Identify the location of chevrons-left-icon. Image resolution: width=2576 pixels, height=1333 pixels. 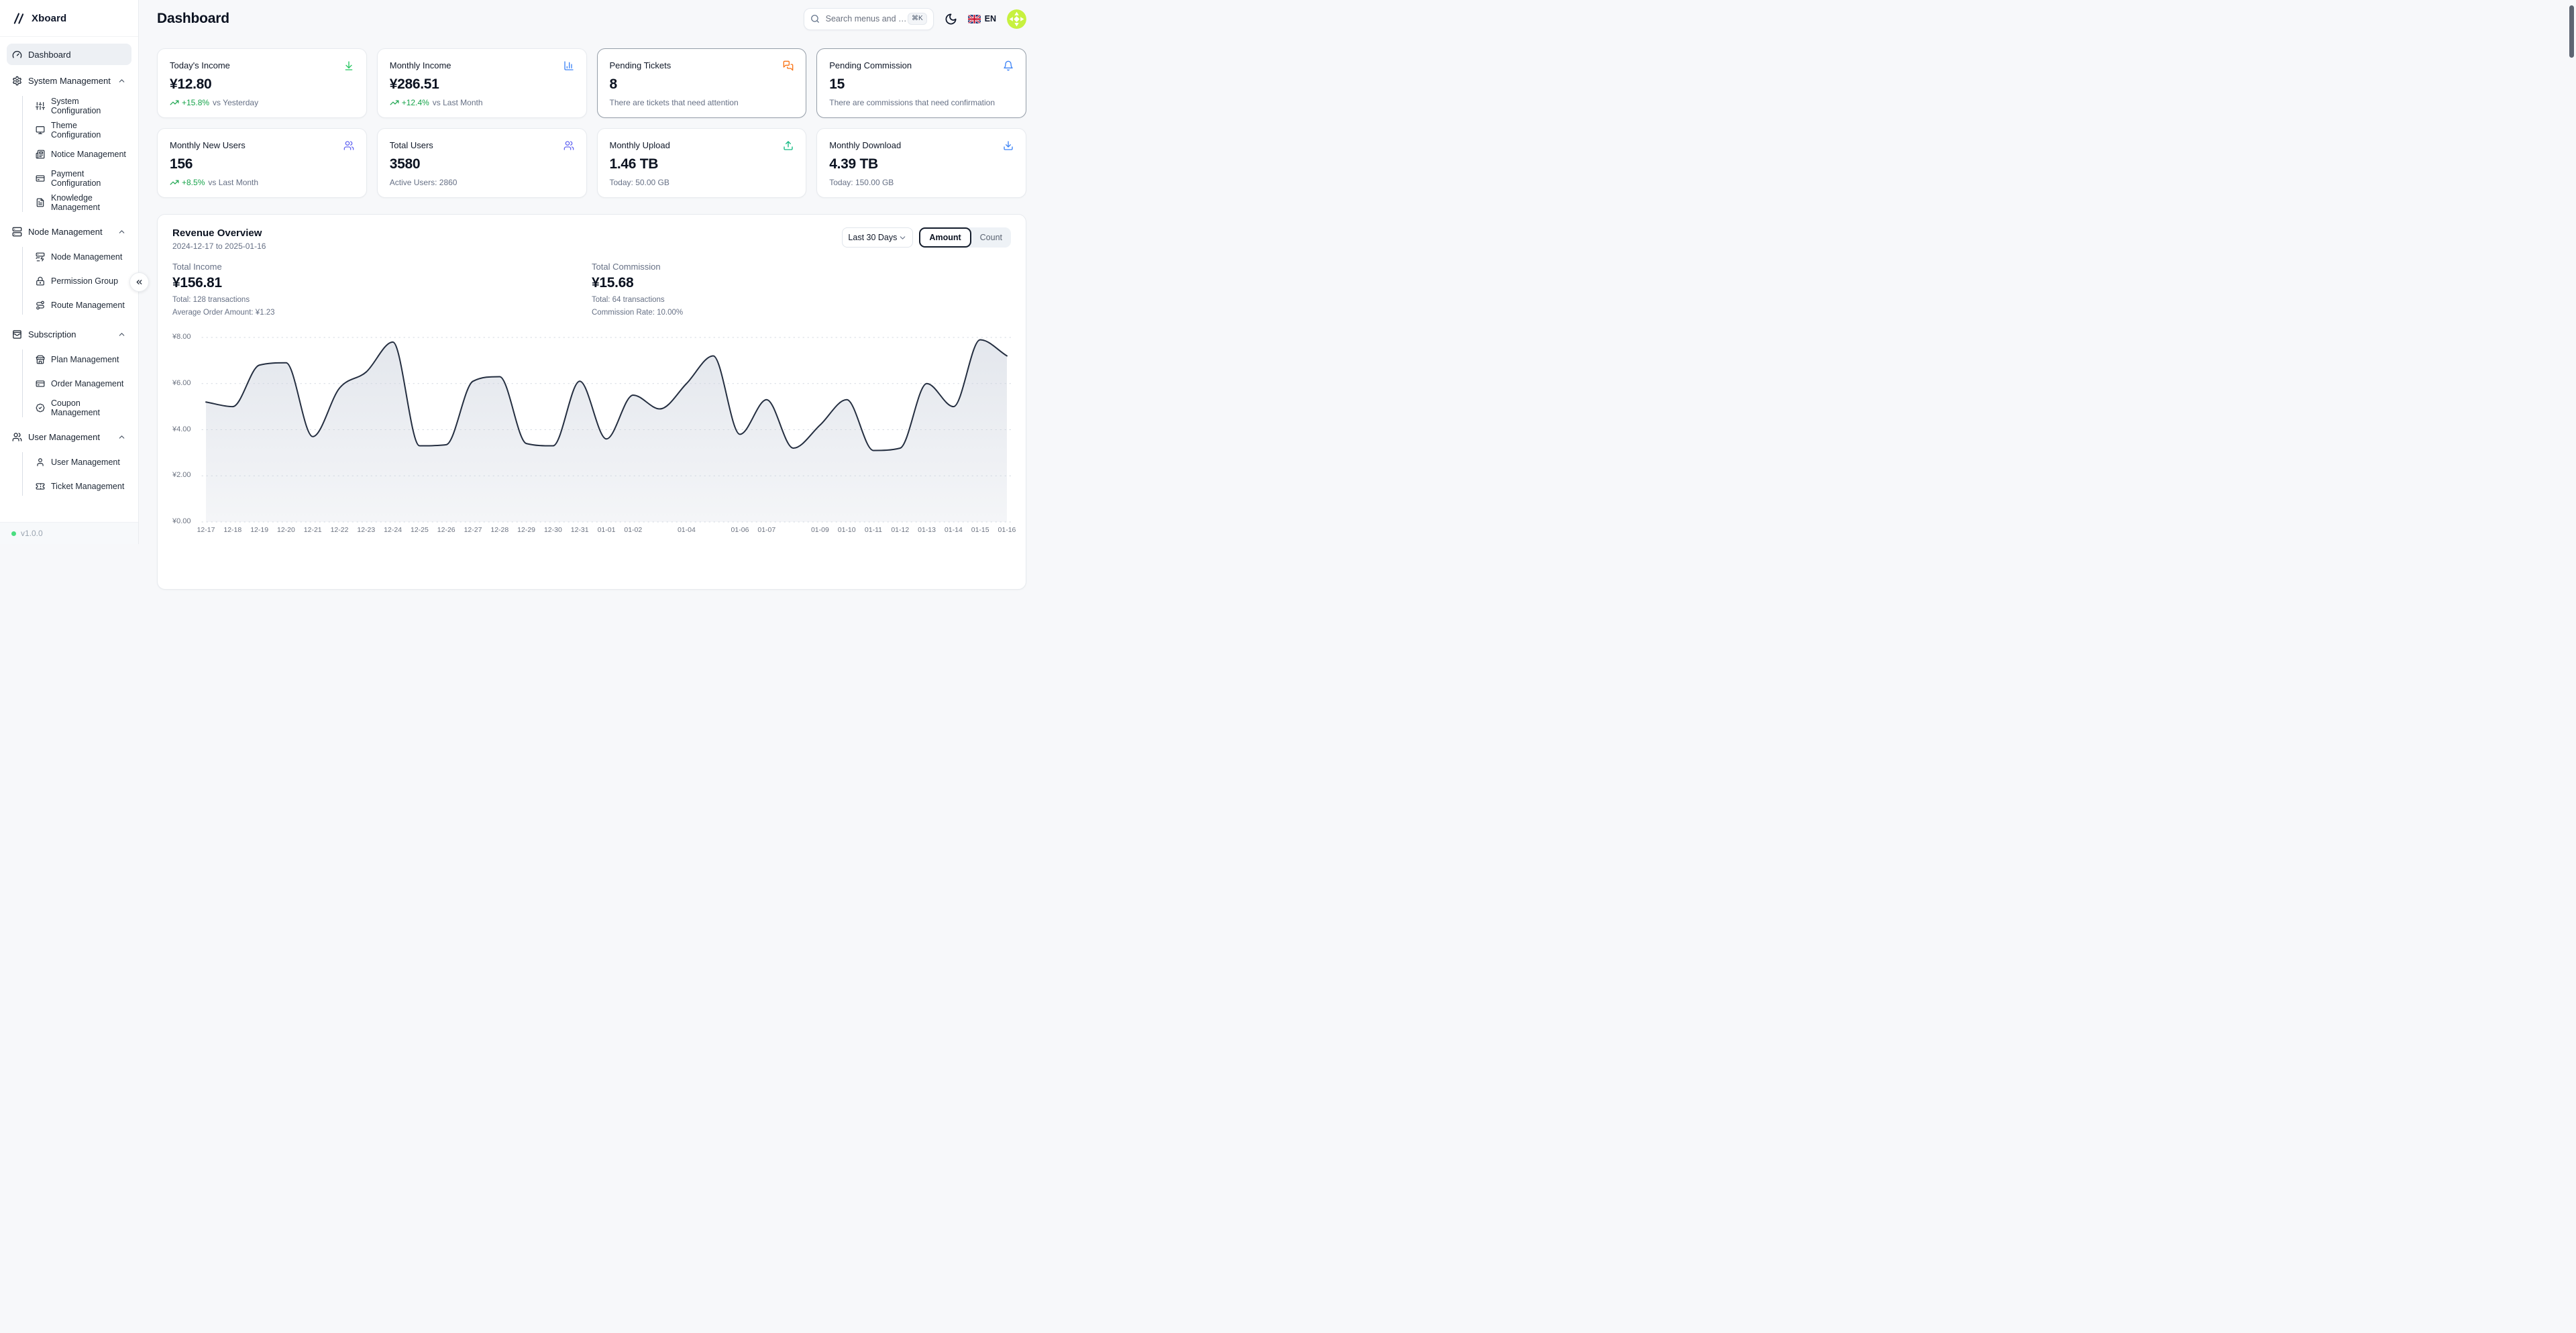
(139, 282).